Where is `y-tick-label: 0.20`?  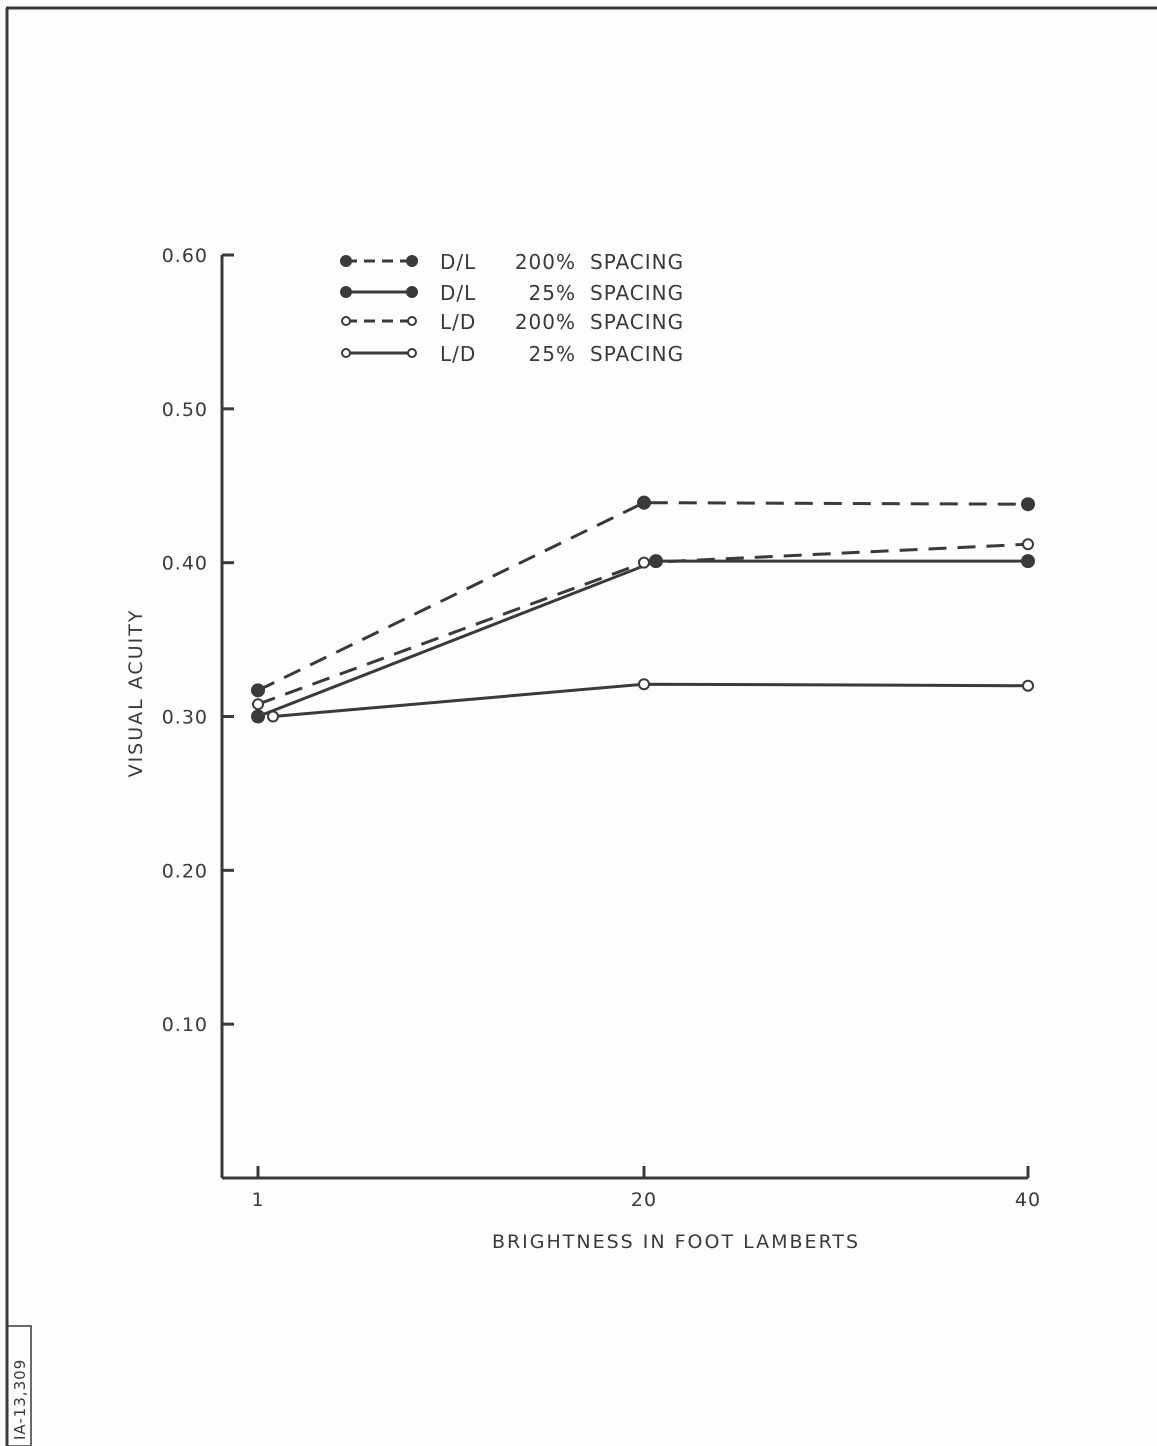 y-tick-label: 0.20 is located at coordinates (185, 871).